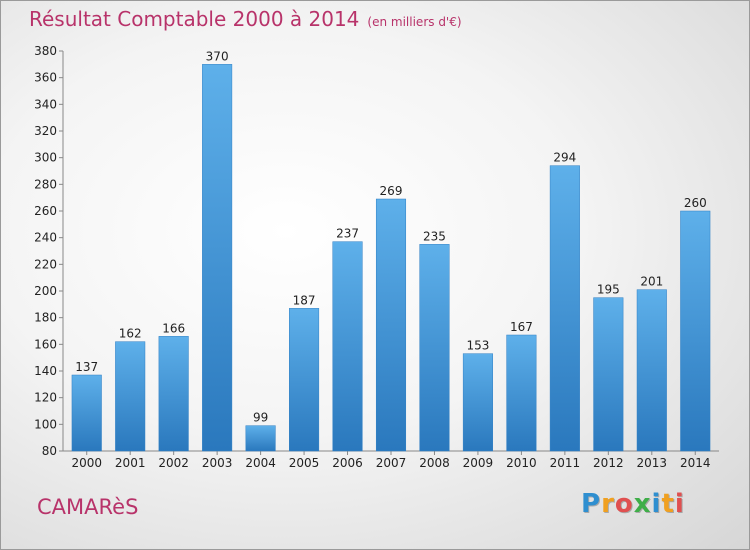 The width and height of the screenshot is (750, 550). I want to click on bar-value-label: 201, so click(651, 282).